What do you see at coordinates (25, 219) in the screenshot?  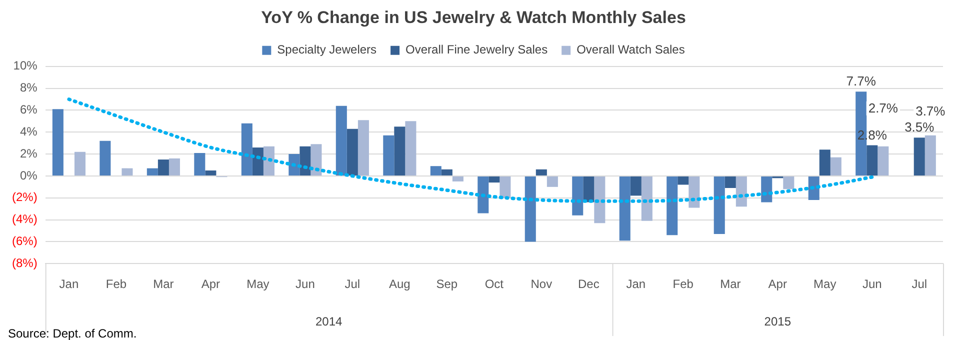 I see `y-tick-label: (4%)` at bounding box center [25, 219].